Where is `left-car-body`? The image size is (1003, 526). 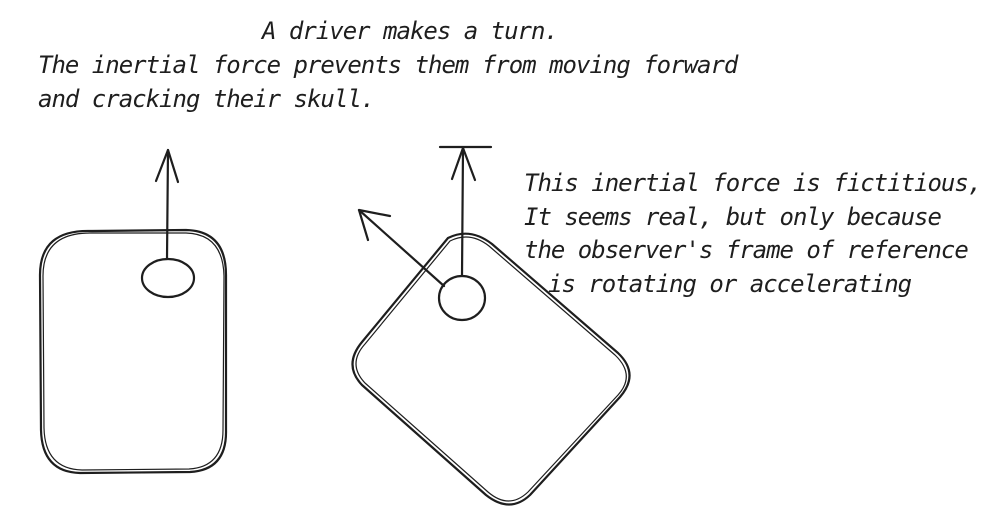
left-car-body is located at coordinates (133, 351).